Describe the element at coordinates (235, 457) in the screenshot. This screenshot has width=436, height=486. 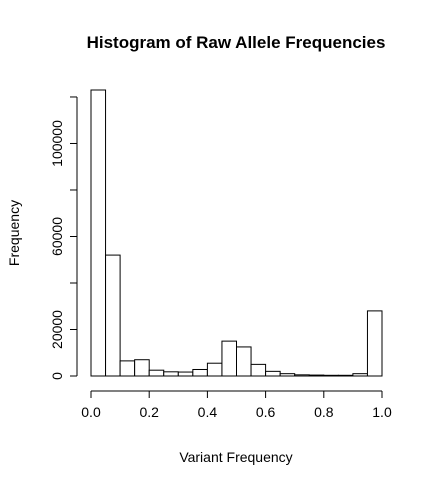
I see `x-axis-label: Variant Frequency` at that location.